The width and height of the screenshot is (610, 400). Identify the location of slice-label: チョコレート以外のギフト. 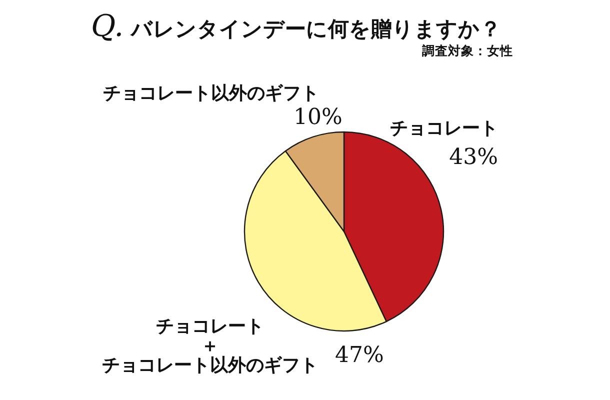
(211, 93).